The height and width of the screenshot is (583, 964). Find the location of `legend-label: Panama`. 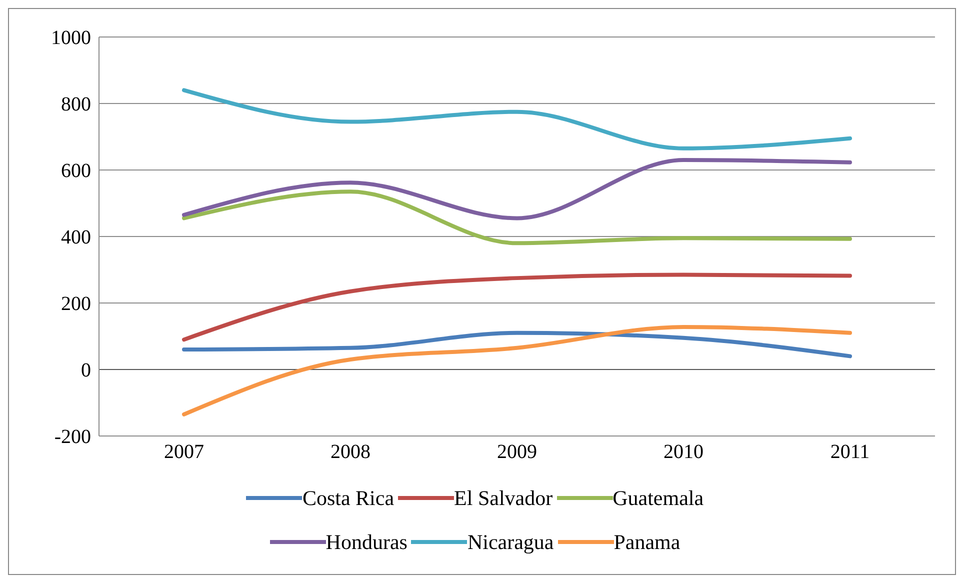

legend-label: Panama is located at coordinates (647, 542).